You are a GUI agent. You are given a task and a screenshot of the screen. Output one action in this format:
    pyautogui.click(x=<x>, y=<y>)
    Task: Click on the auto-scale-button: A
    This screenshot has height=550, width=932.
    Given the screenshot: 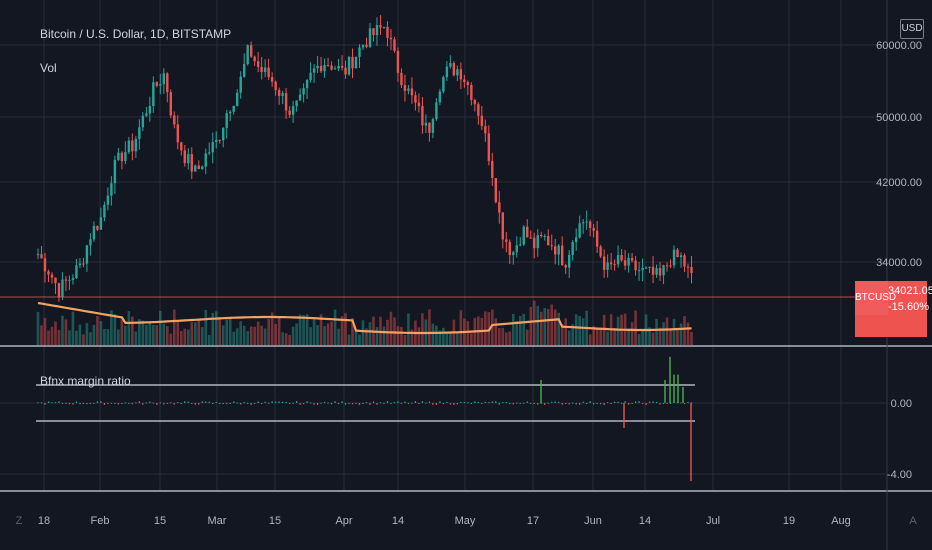 What is the action you would take?
    pyautogui.click(x=913, y=521)
    